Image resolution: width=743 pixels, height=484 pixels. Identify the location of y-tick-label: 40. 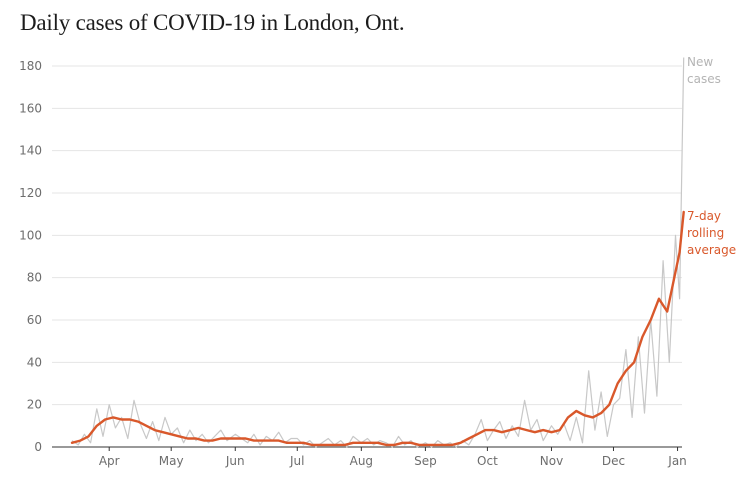
(34, 362).